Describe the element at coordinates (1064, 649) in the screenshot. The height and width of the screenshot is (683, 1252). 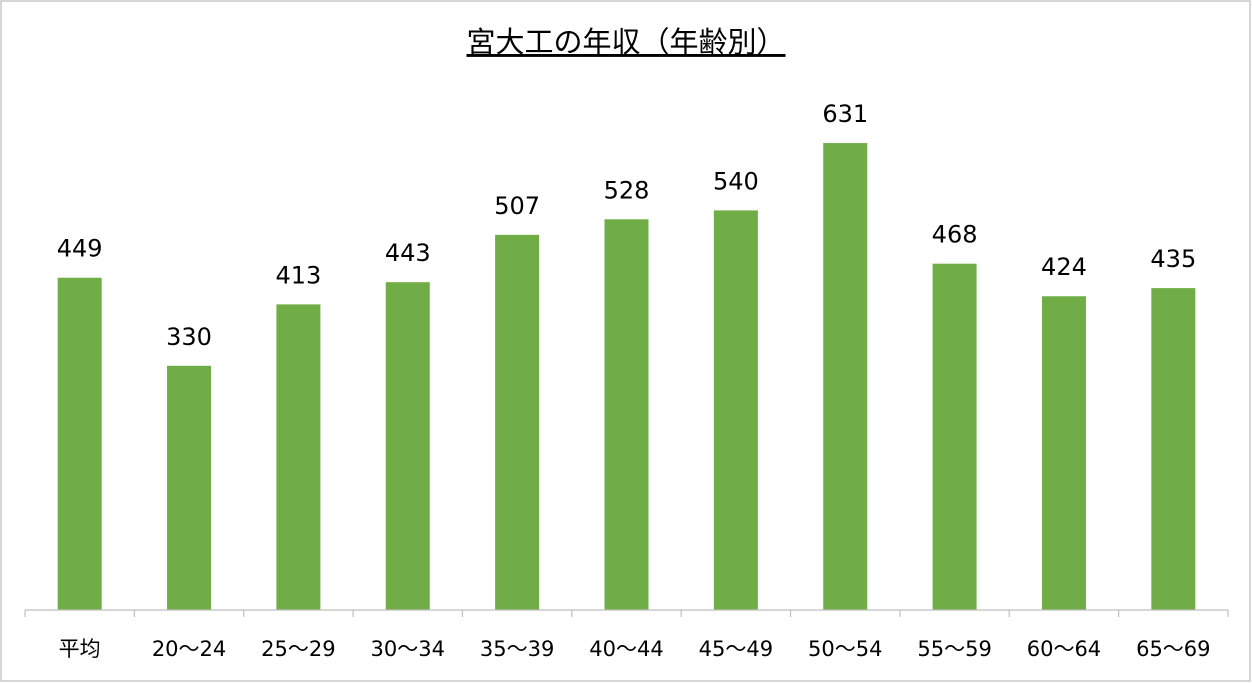
I see `x-tick-label: 60〜64` at that location.